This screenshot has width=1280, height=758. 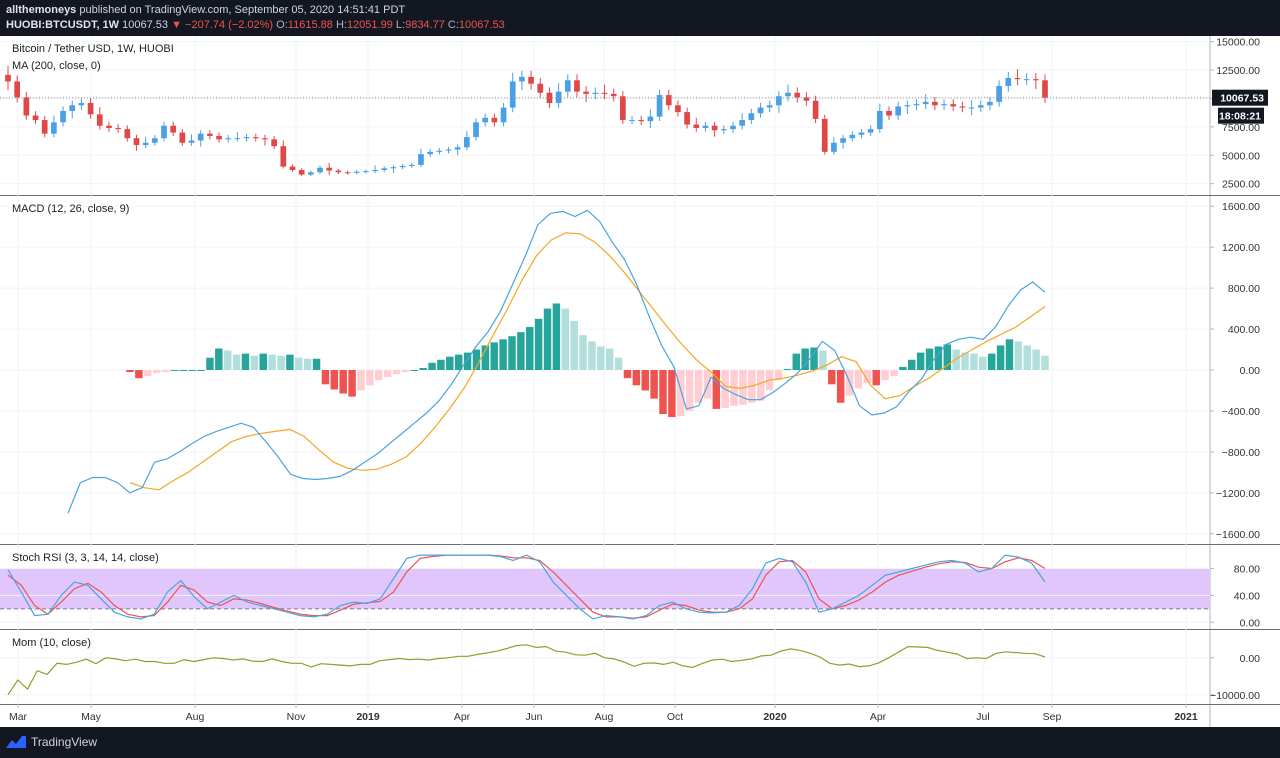 What do you see at coordinates (93, 49) in the screenshot?
I see `pane-title: Bitcoin / Tether USD, 1W, HUOBI` at bounding box center [93, 49].